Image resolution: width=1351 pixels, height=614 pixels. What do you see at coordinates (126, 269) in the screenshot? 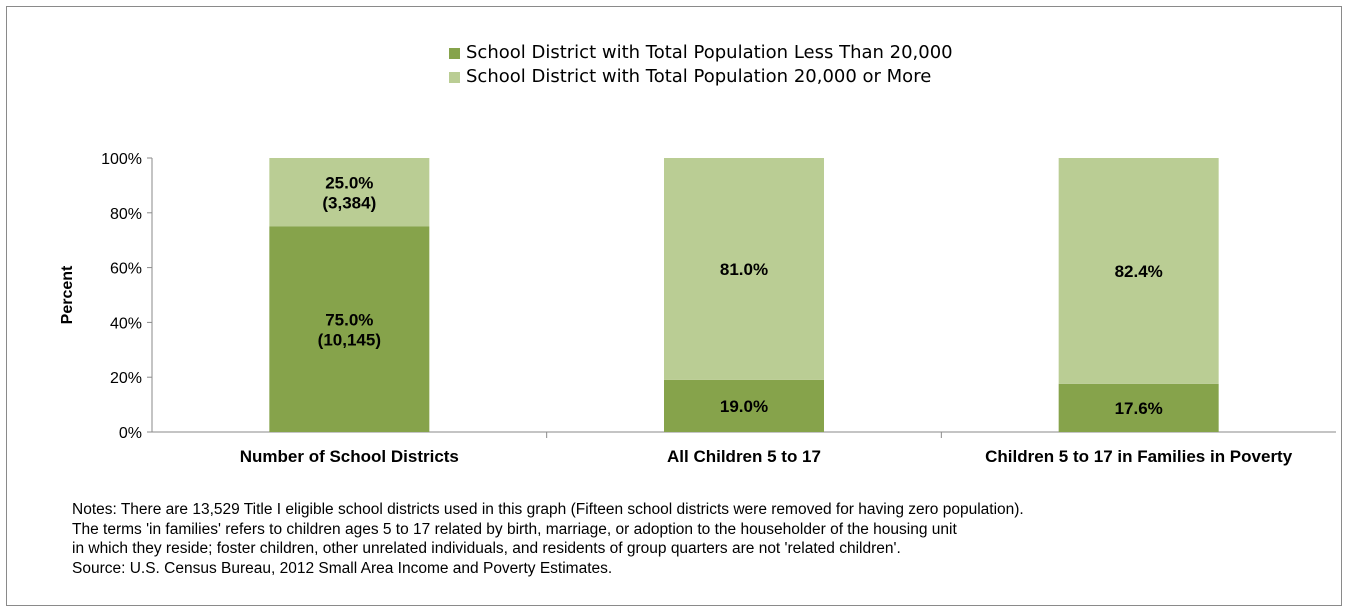
I see `y-tick-label: 60%` at bounding box center [126, 269].